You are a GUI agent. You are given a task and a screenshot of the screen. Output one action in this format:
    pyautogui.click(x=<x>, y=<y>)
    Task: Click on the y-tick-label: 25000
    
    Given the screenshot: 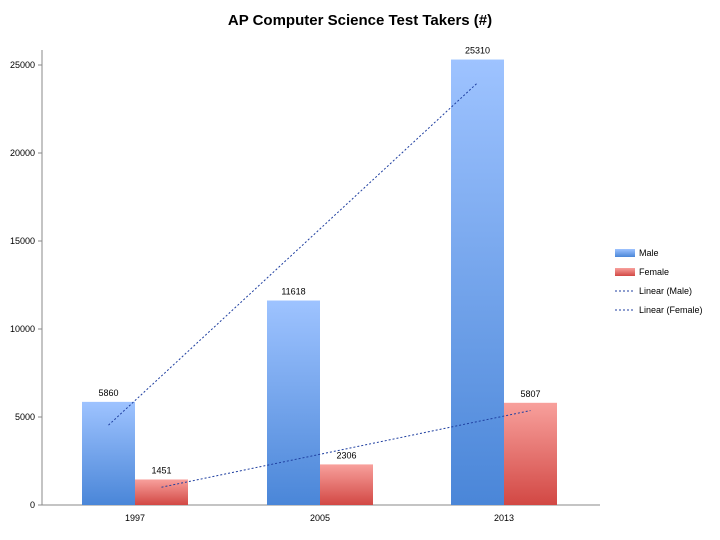 What is the action you would take?
    pyautogui.click(x=22, y=65)
    